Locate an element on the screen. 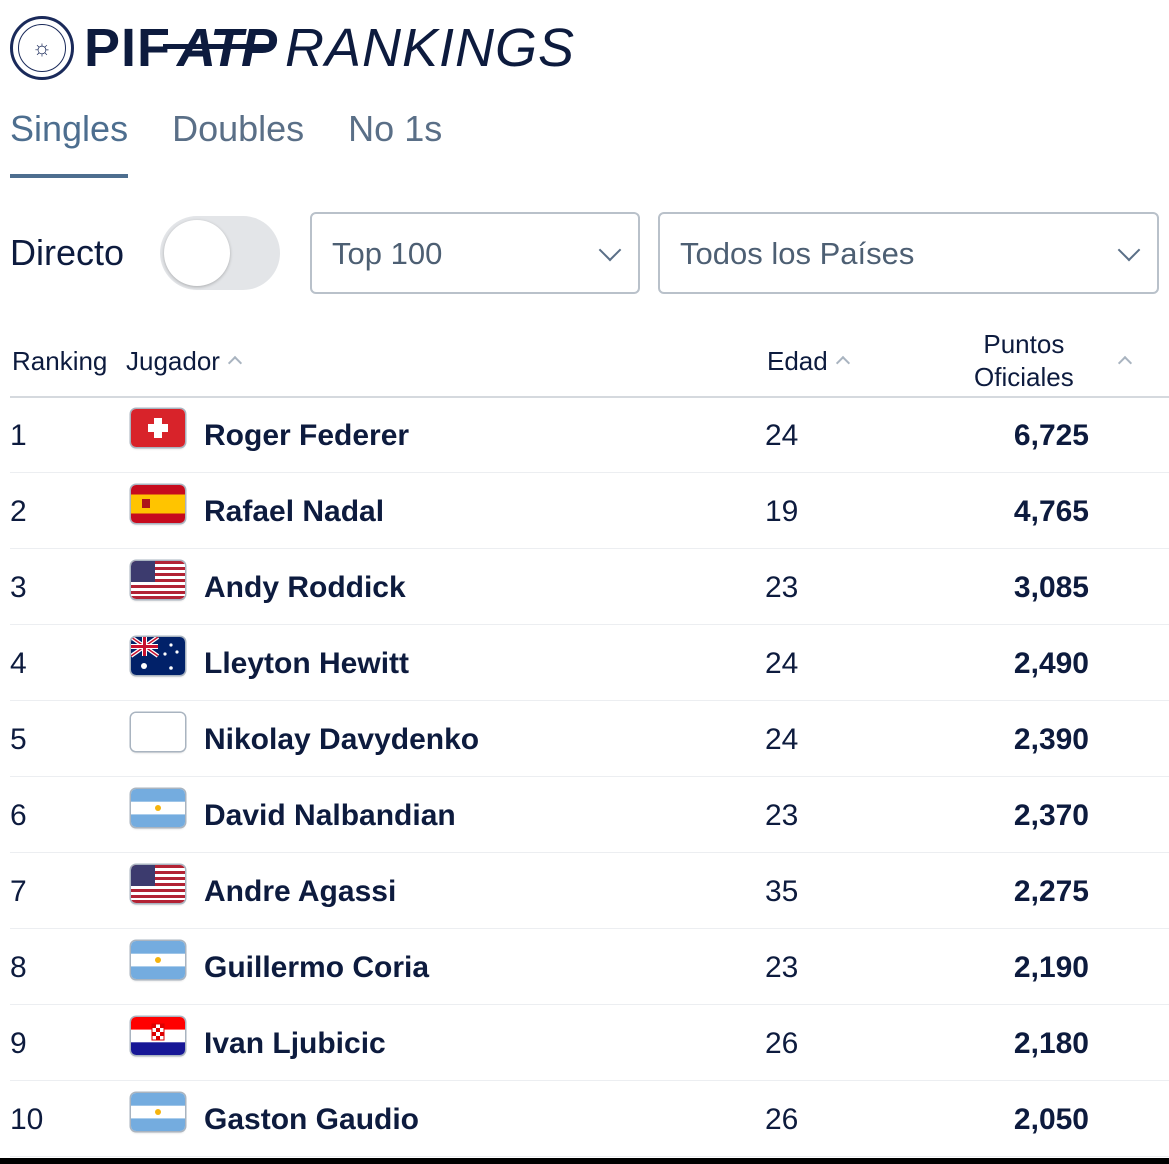  bottom-edge is located at coordinates (584, 1161).